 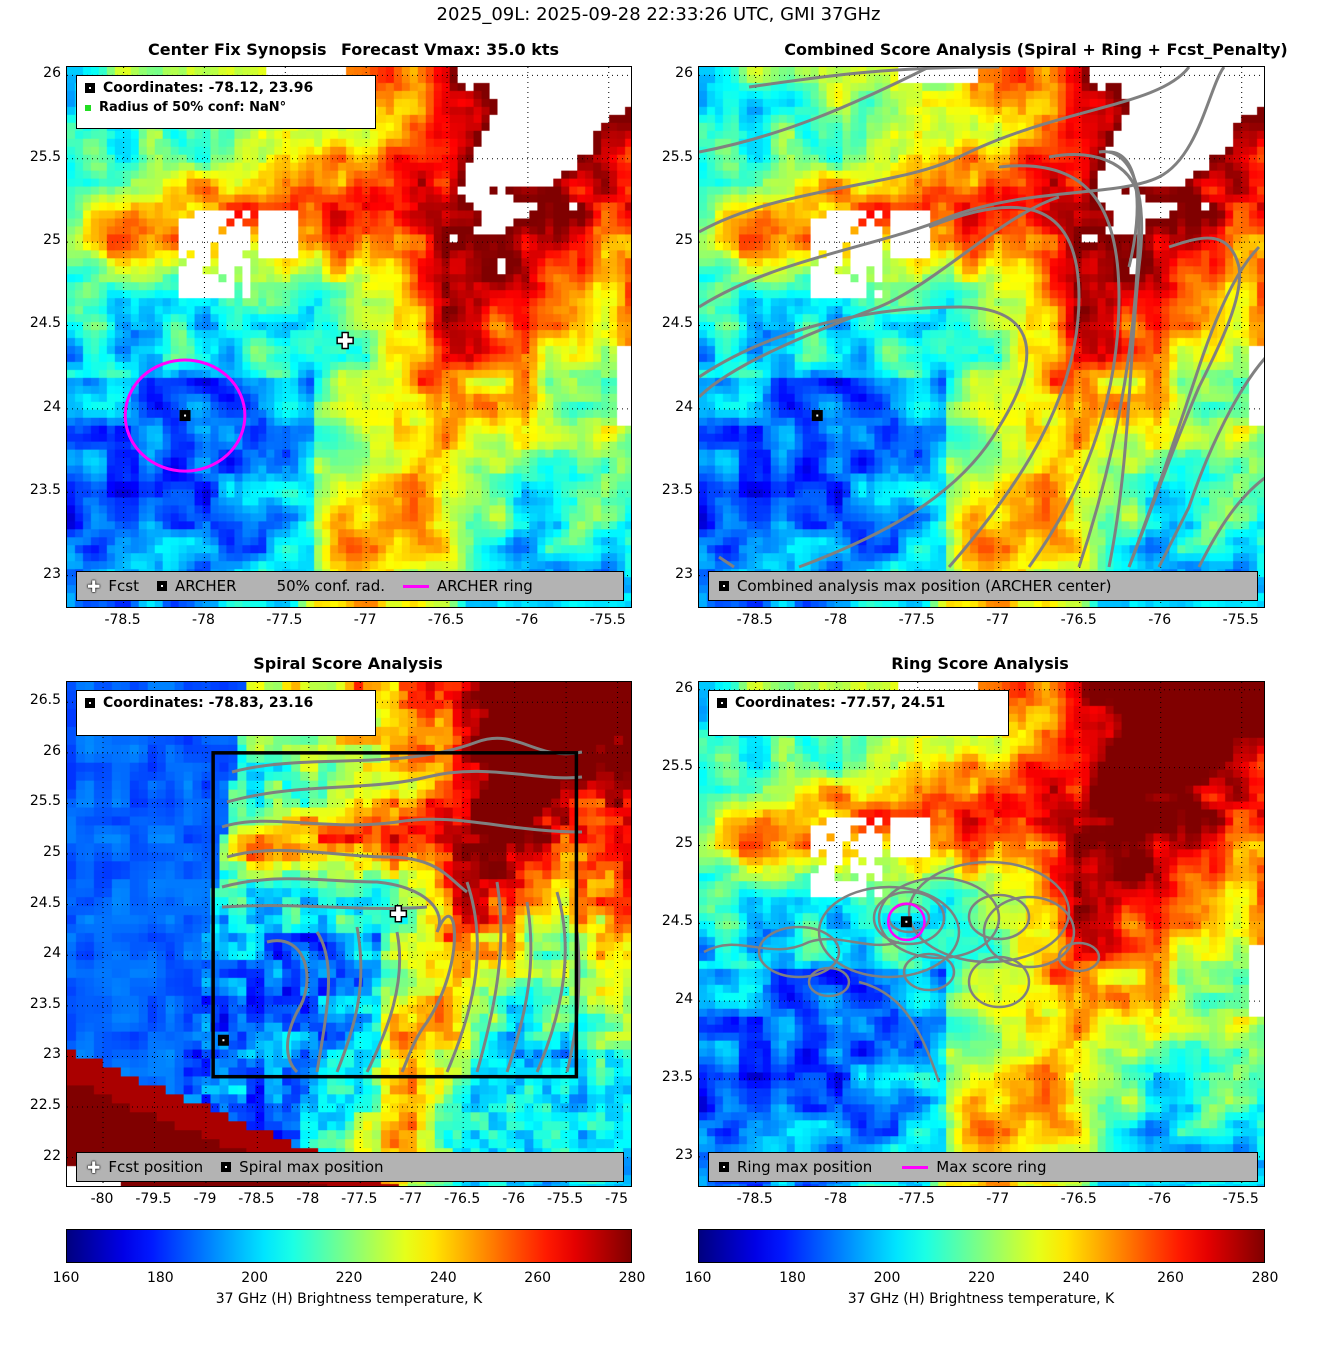 I want to click on combined-ytick: 26, so click(x=684, y=73).